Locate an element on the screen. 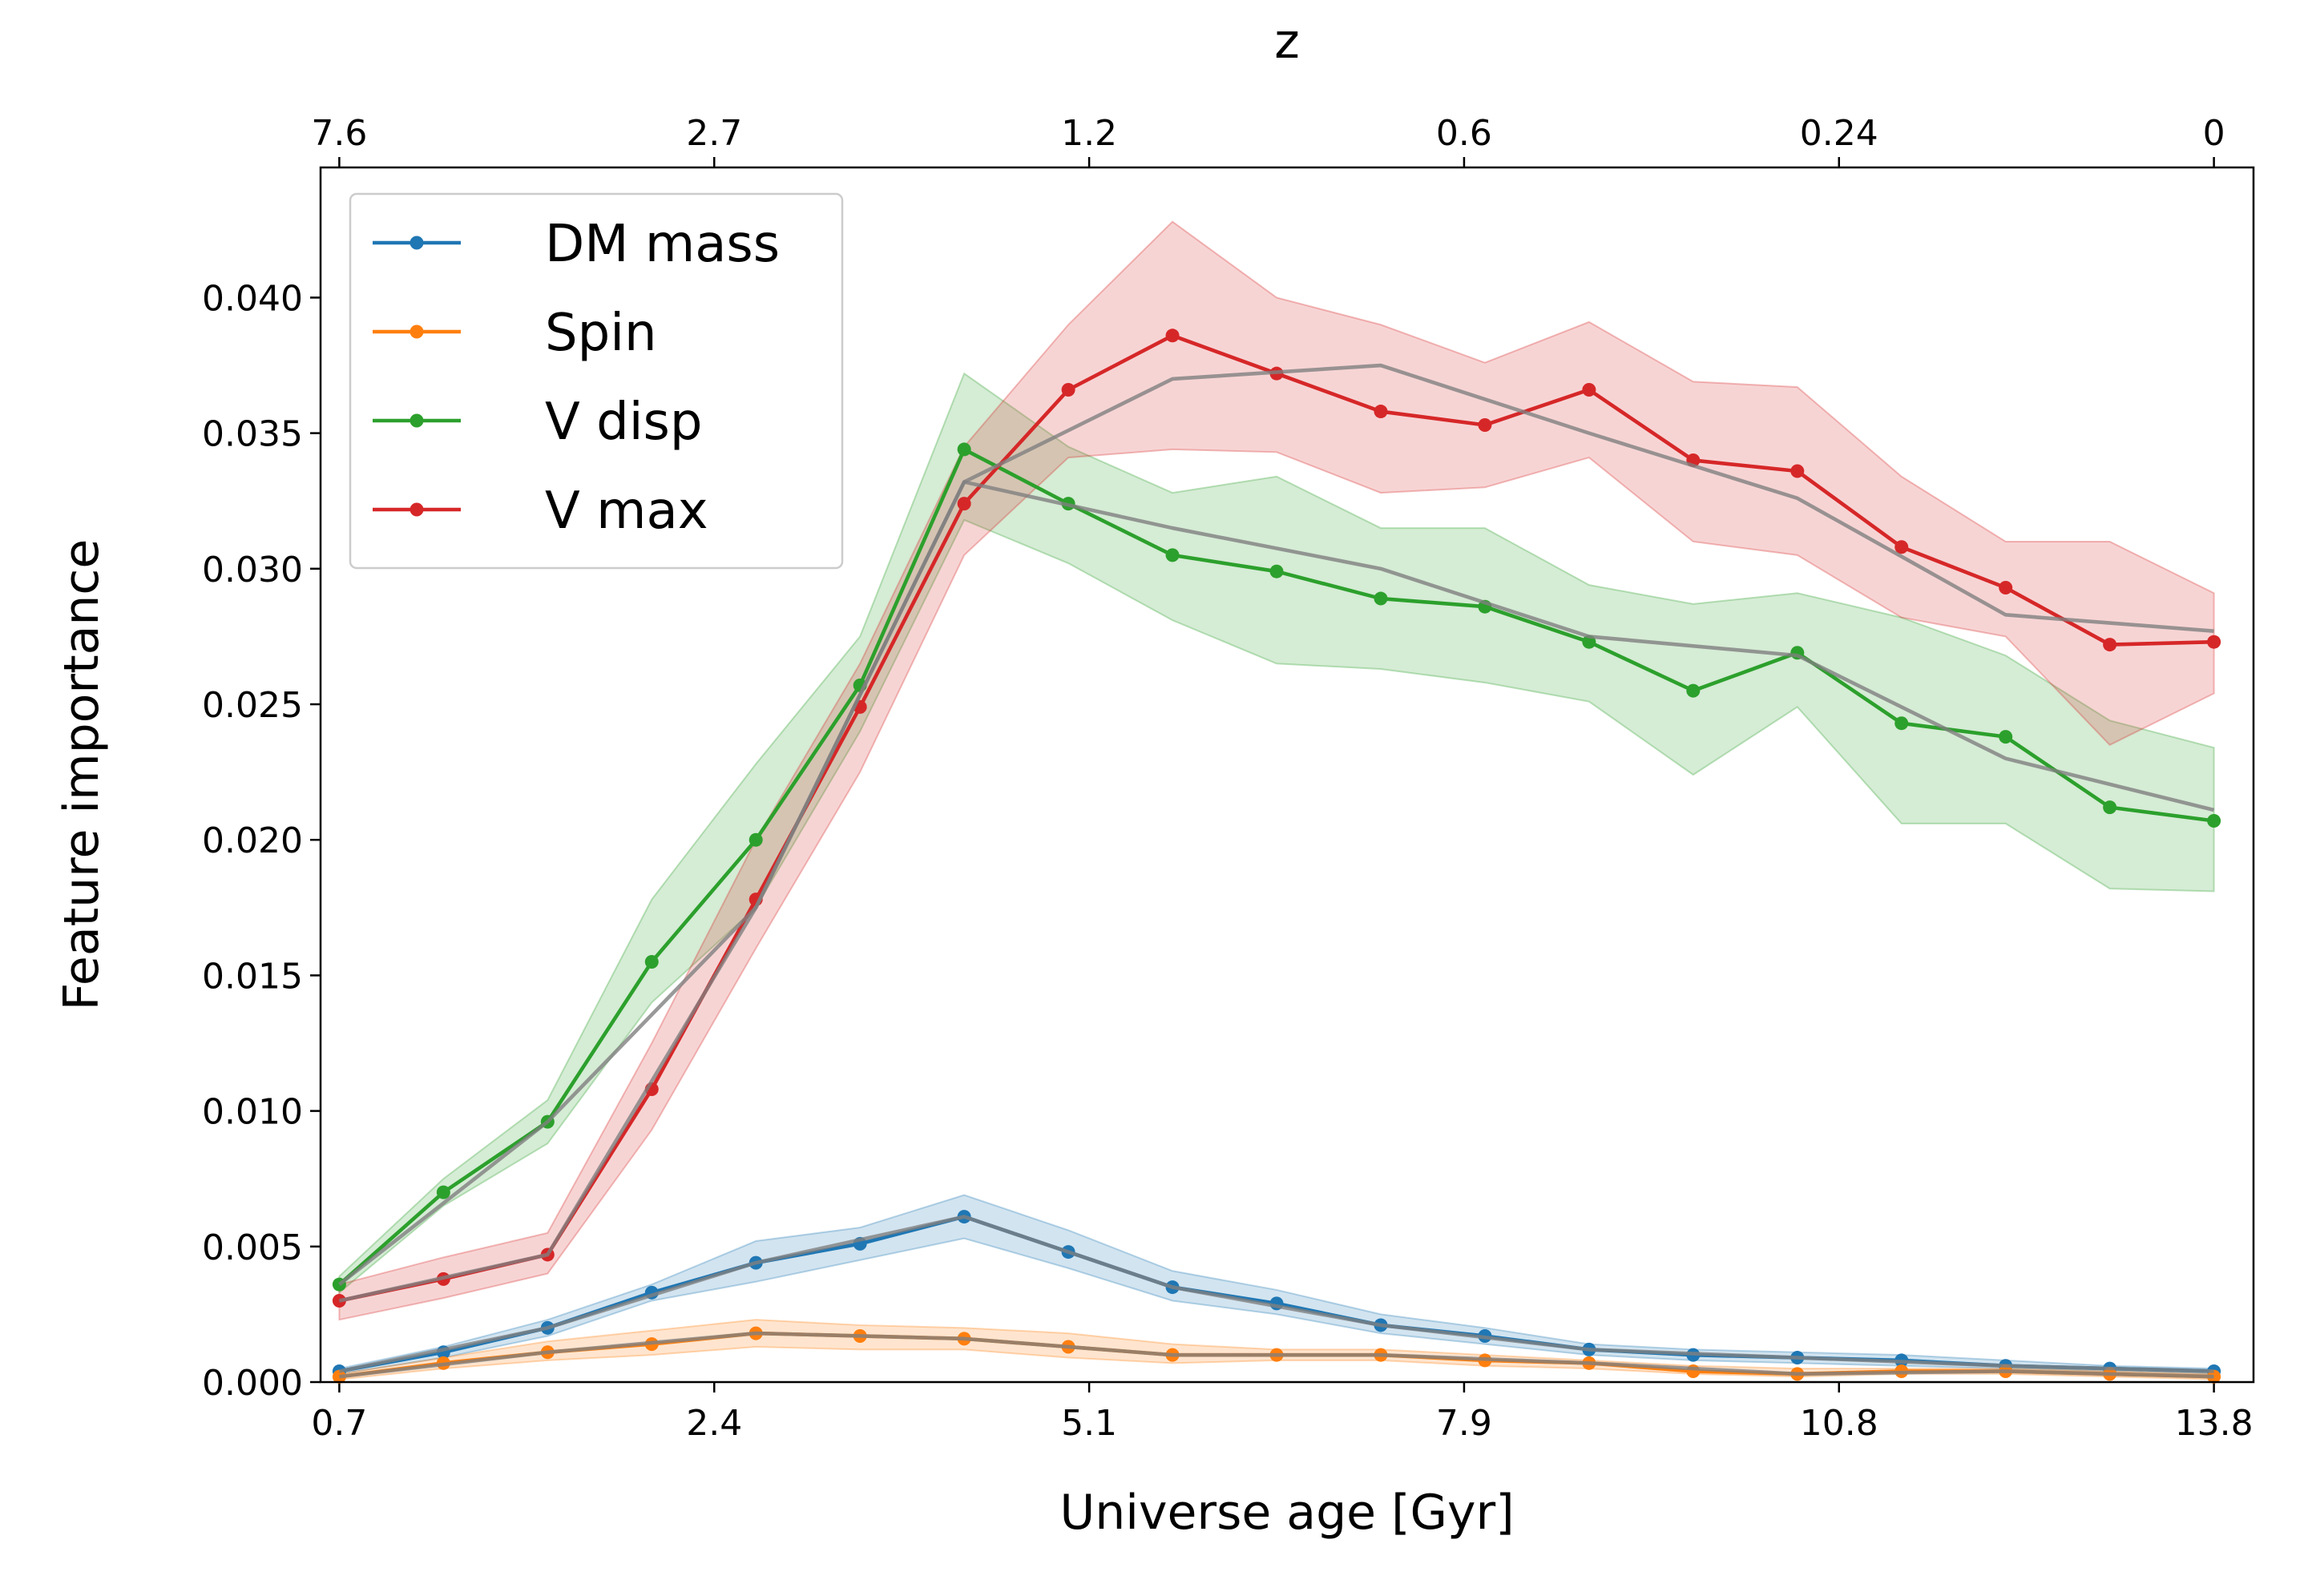  y-tick-label: 0.020 is located at coordinates (252, 840).